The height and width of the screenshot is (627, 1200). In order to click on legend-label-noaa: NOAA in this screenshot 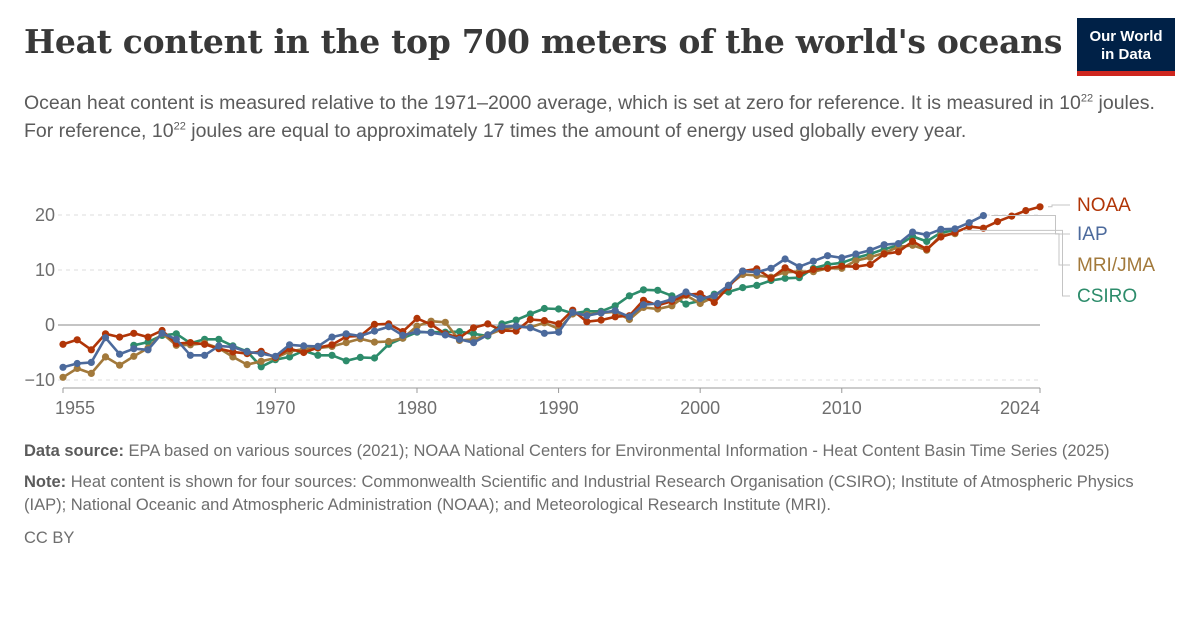, I will do `click(1104, 205)`.